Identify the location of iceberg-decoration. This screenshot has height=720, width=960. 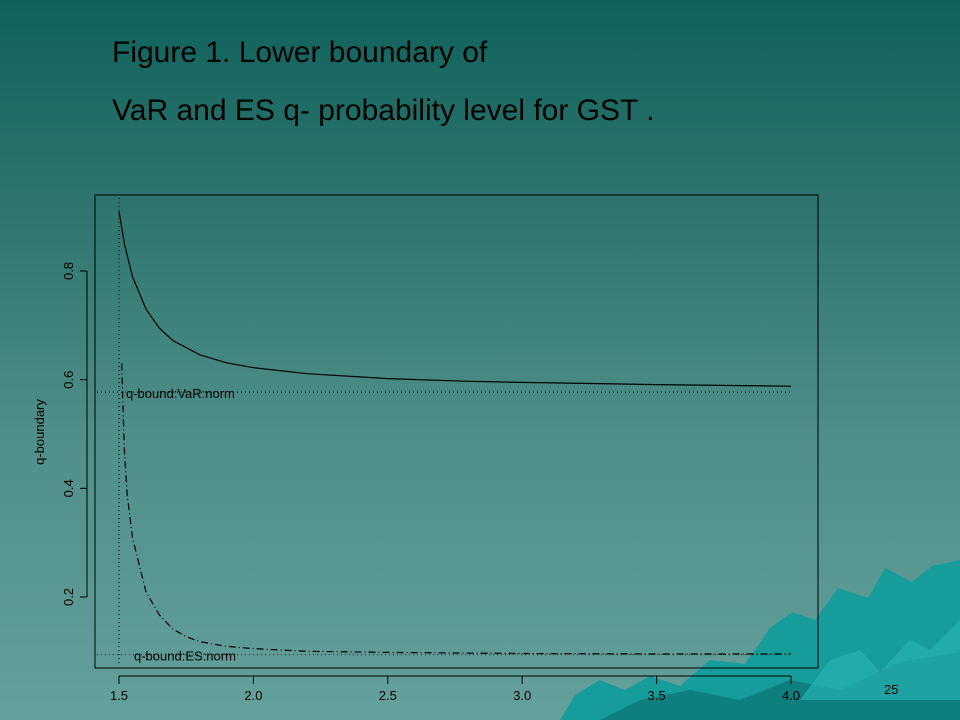
(760, 640).